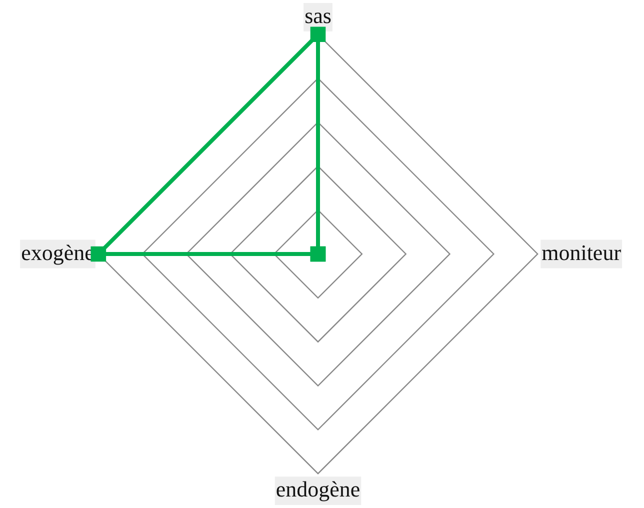 This screenshot has width=644, height=508. Describe the element at coordinates (582, 252) in the screenshot. I see `spoke-label: moniteur` at that location.